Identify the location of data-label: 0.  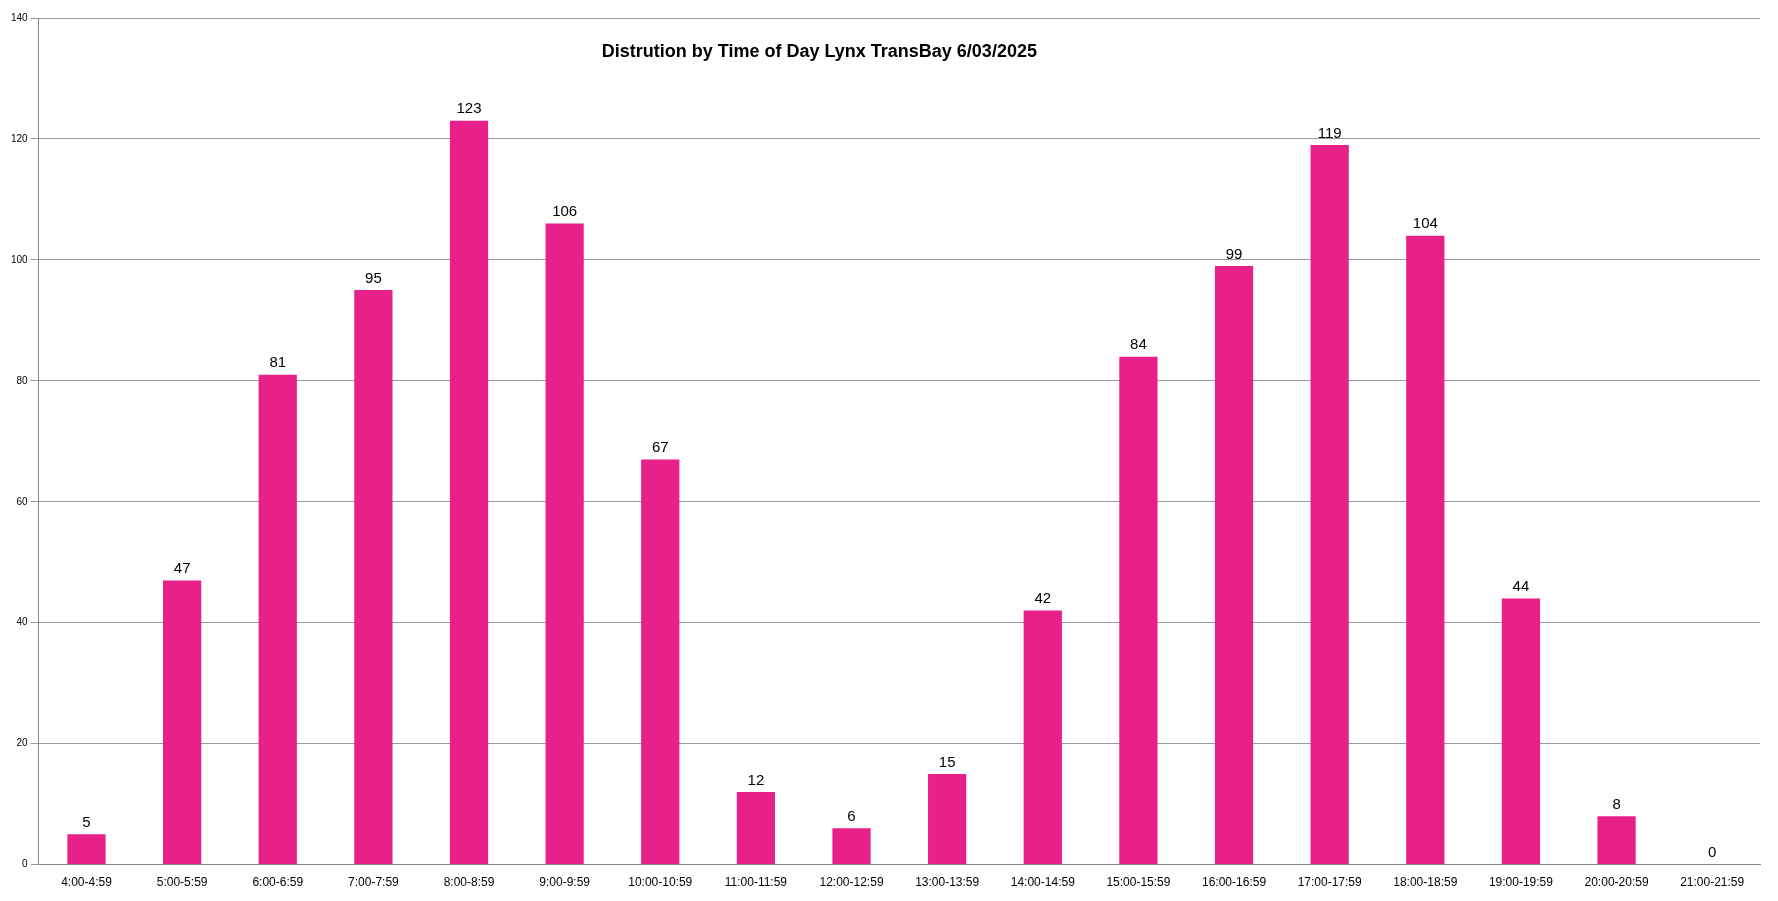
(1712, 852).